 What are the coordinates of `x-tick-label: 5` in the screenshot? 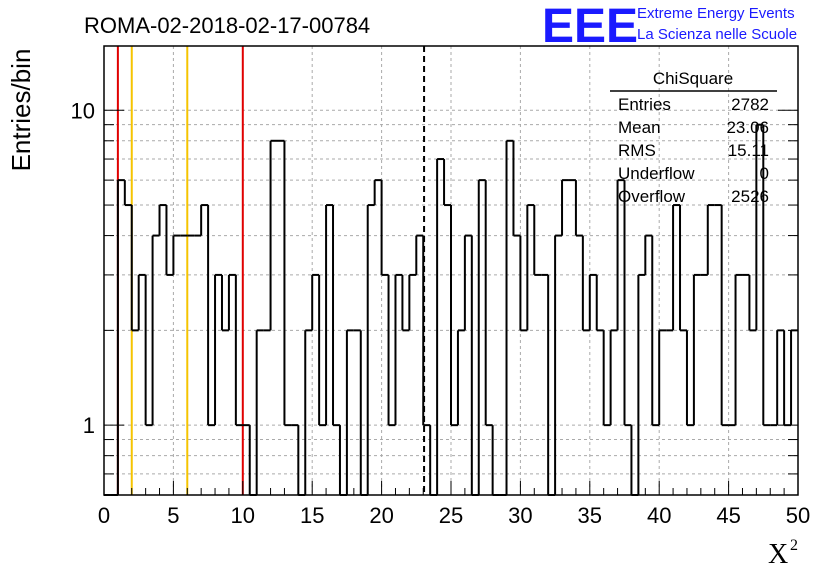 It's located at (173, 515).